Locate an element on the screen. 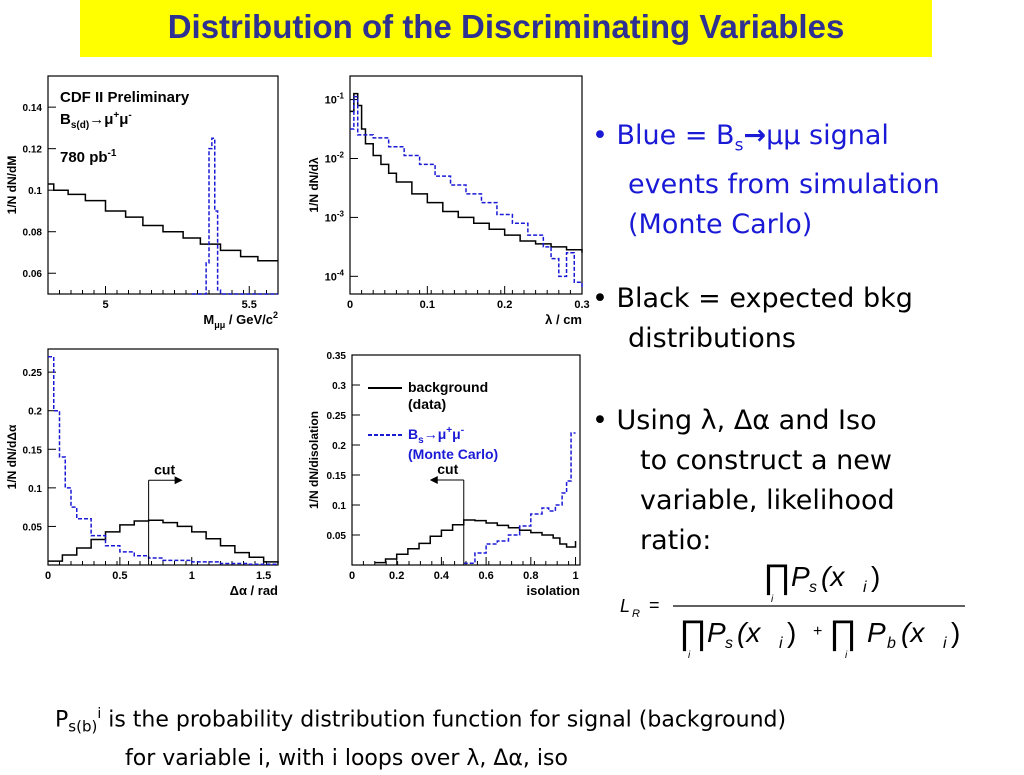 The width and height of the screenshot is (1024, 775). legend-bkg-label: background is located at coordinates (448, 387).